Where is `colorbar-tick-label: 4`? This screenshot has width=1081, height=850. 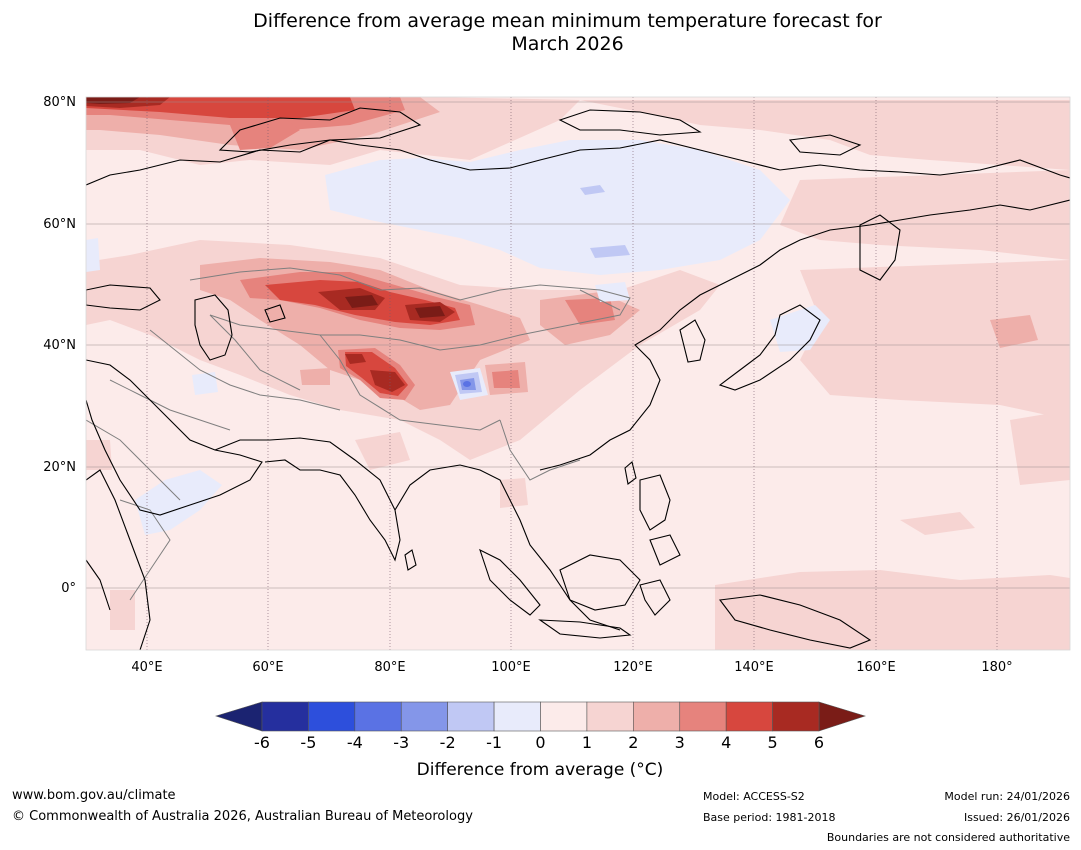
colorbar-tick-label: 4 is located at coordinates (726, 742).